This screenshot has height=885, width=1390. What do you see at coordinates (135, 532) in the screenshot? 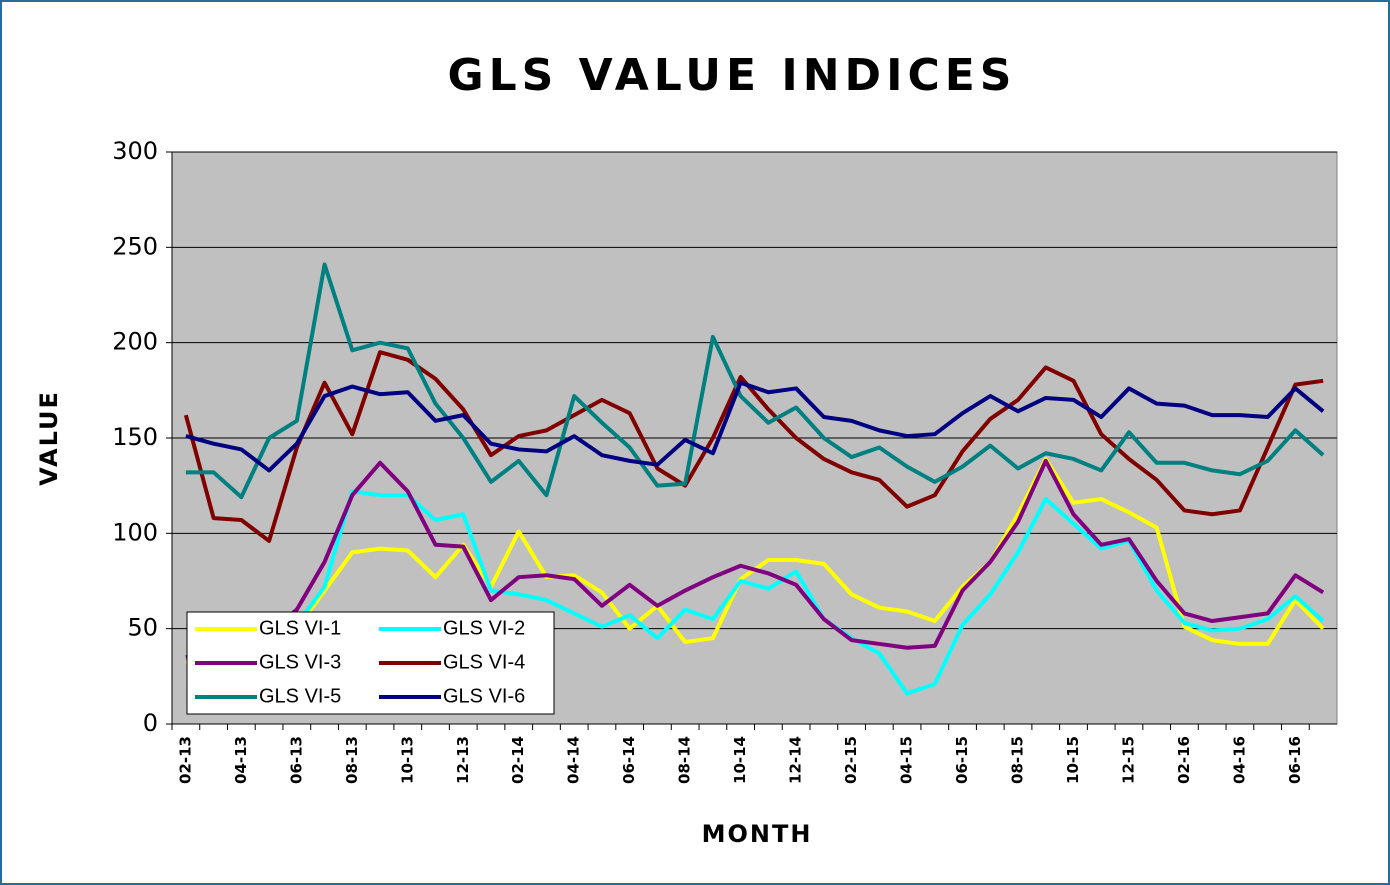
I see `y-tick-label: 100` at bounding box center [135, 532].